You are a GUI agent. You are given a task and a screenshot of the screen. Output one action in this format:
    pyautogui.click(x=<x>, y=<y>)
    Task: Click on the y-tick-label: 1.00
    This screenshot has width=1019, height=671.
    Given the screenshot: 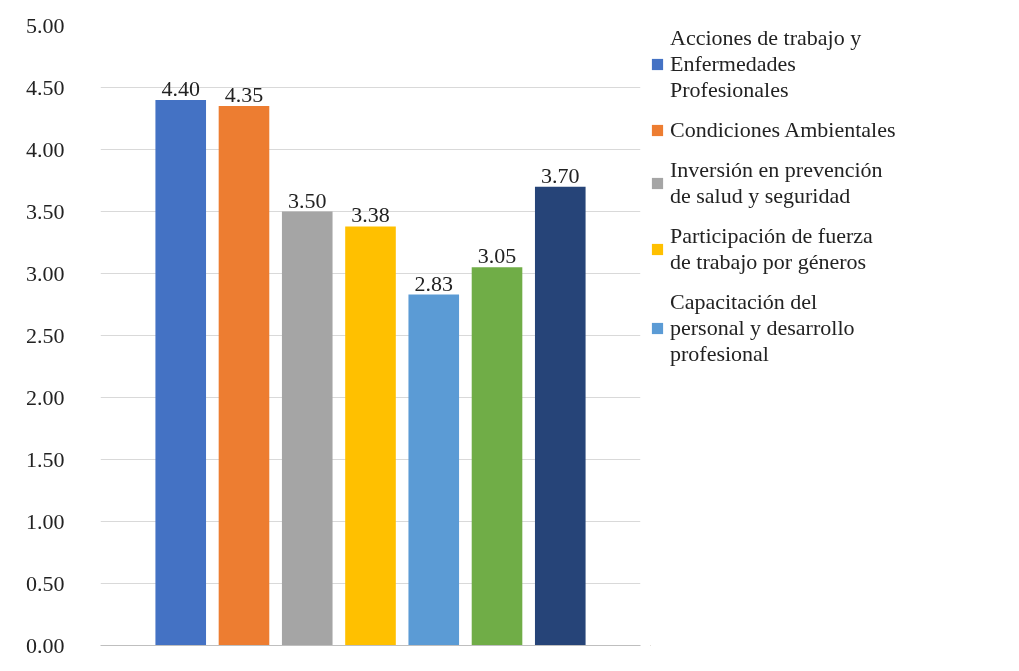 What is the action you would take?
    pyautogui.click(x=45, y=521)
    